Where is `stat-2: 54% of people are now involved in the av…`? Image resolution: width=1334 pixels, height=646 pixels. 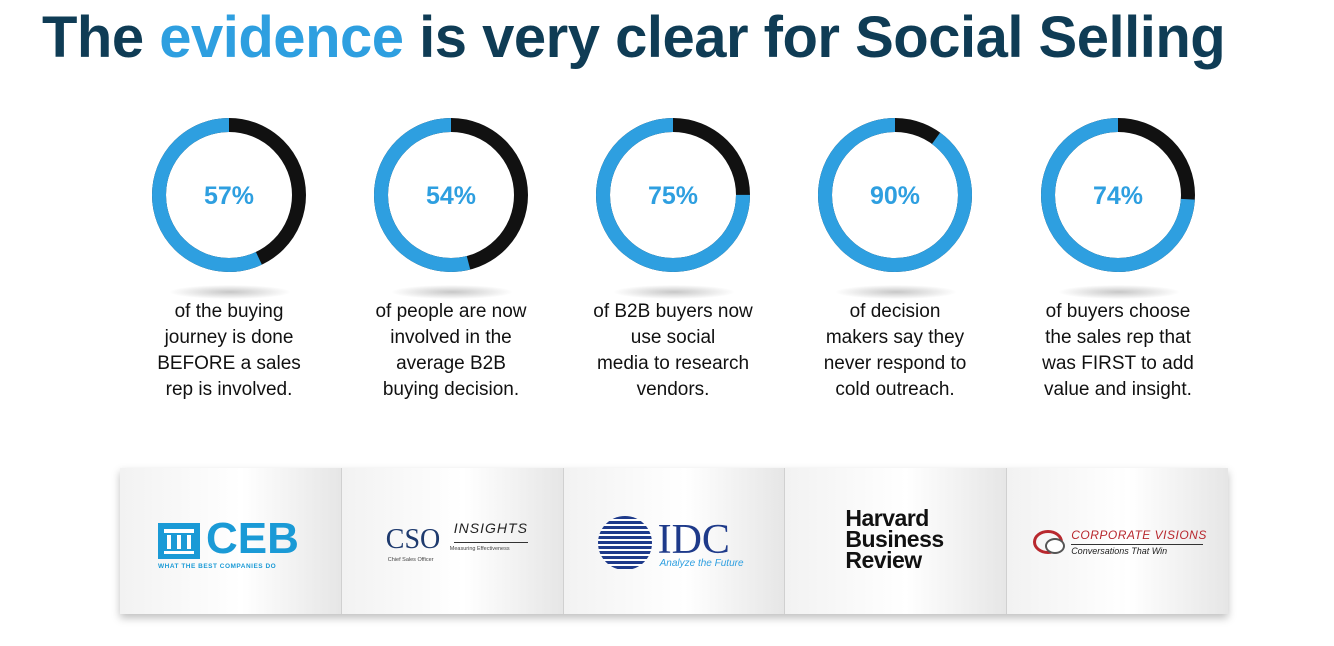
stat-2: 54% of people are now involved in the av… is located at coordinates (451, 259).